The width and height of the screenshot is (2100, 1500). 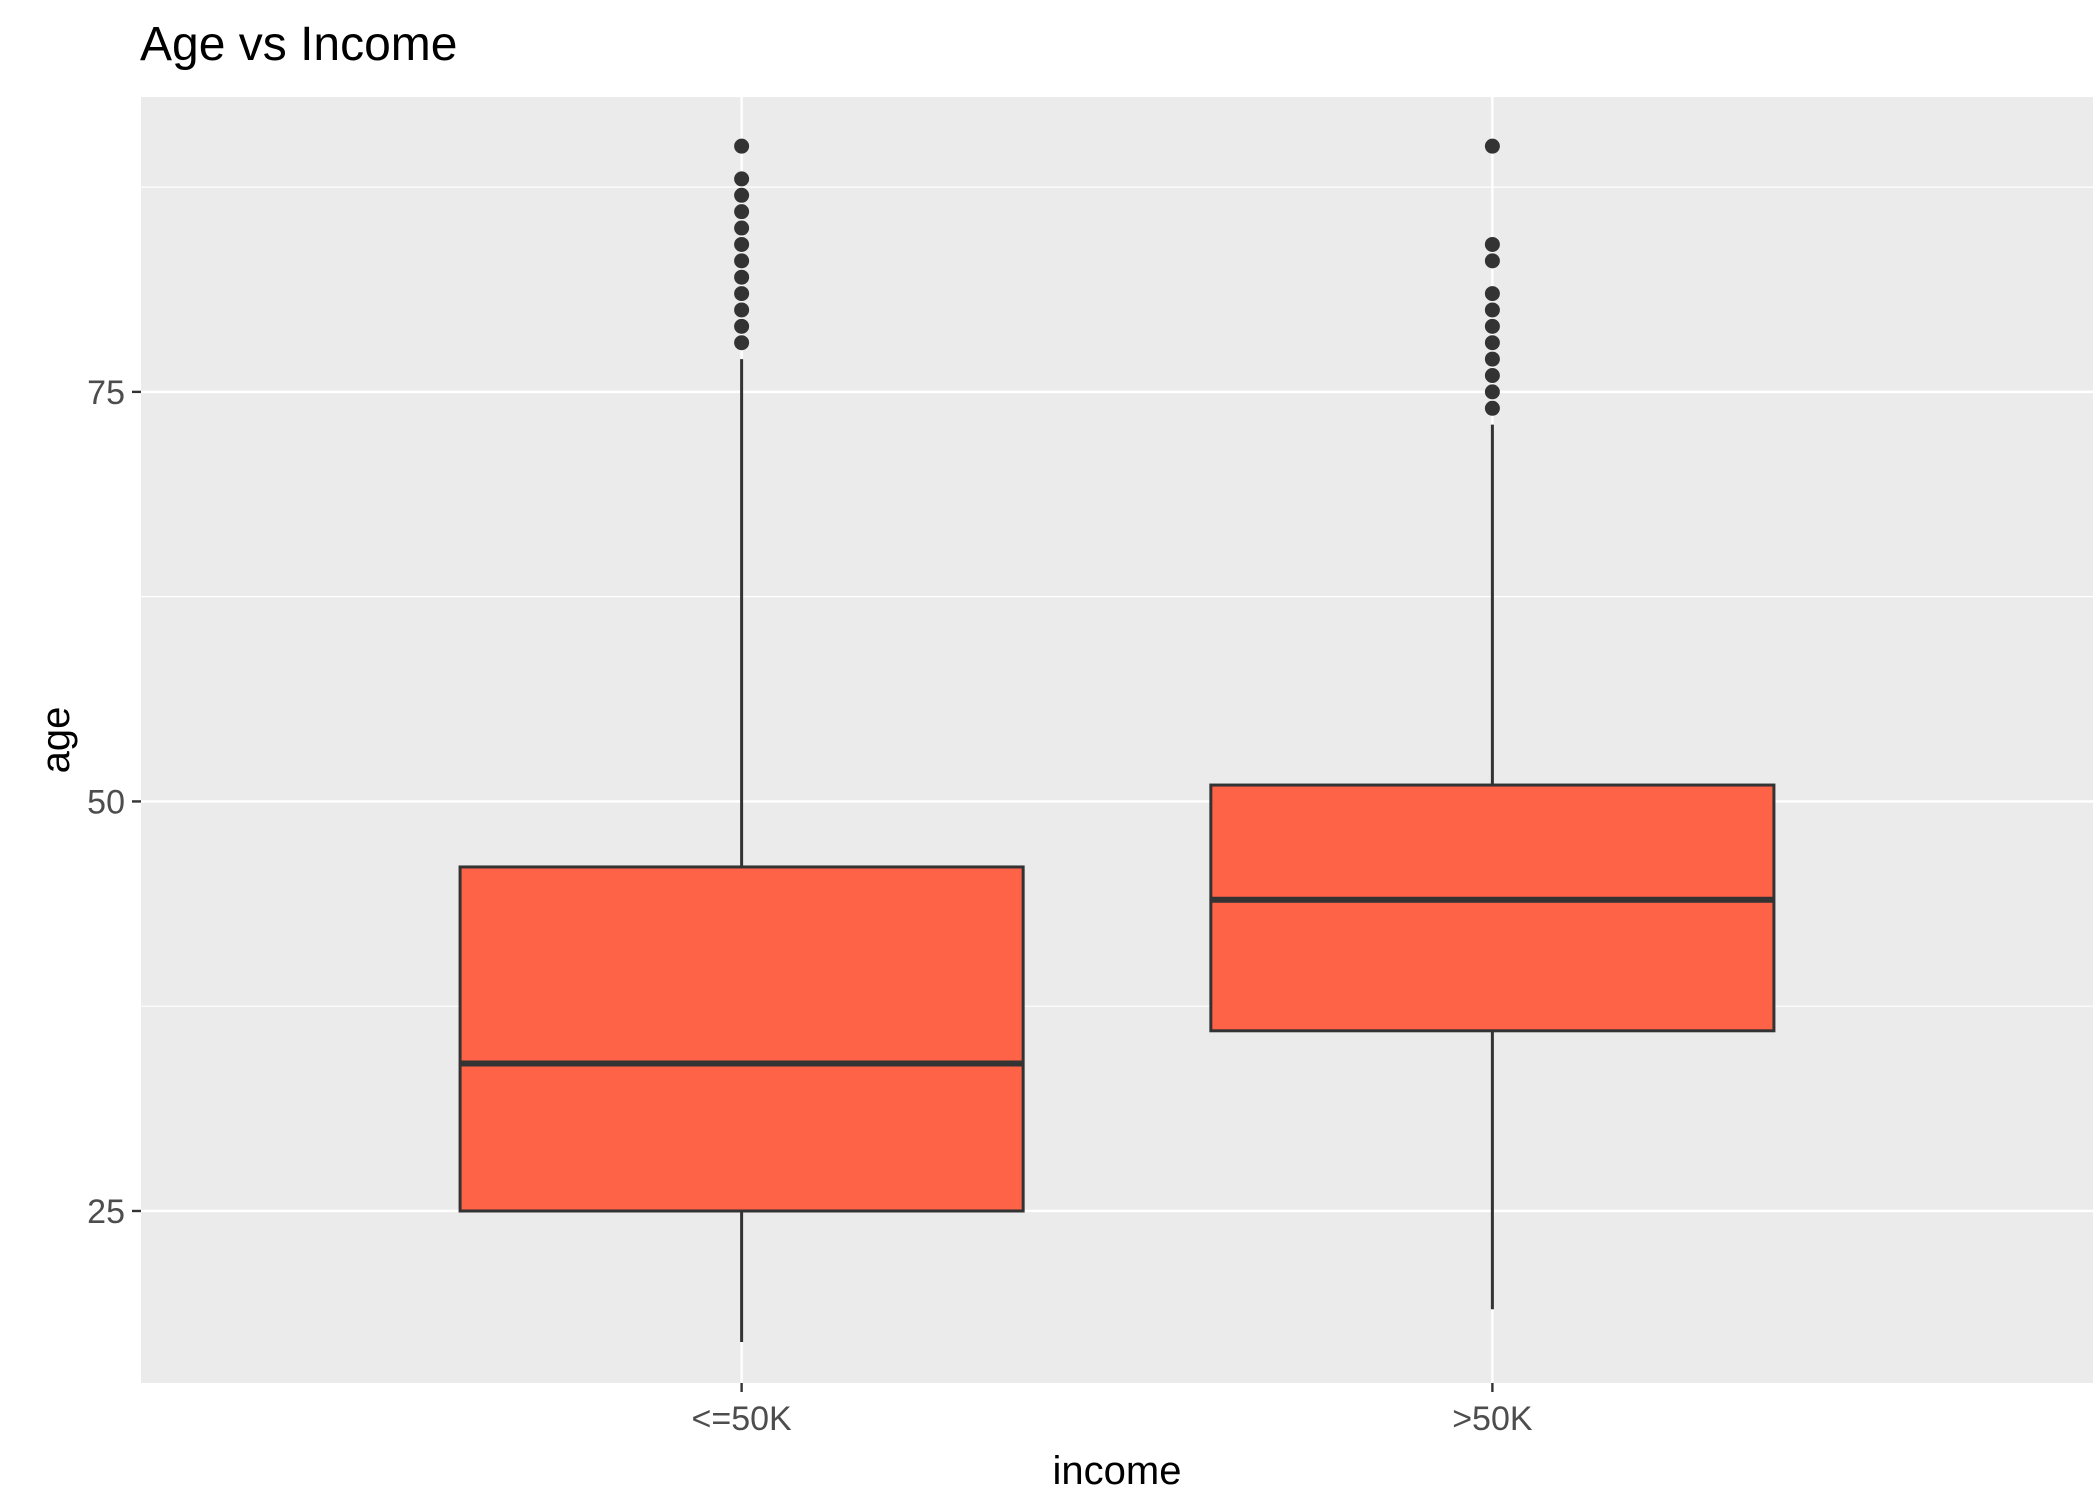 What do you see at coordinates (742, 1419) in the screenshot?
I see `x-tick-label: <=50K` at bounding box center [742, 1419].